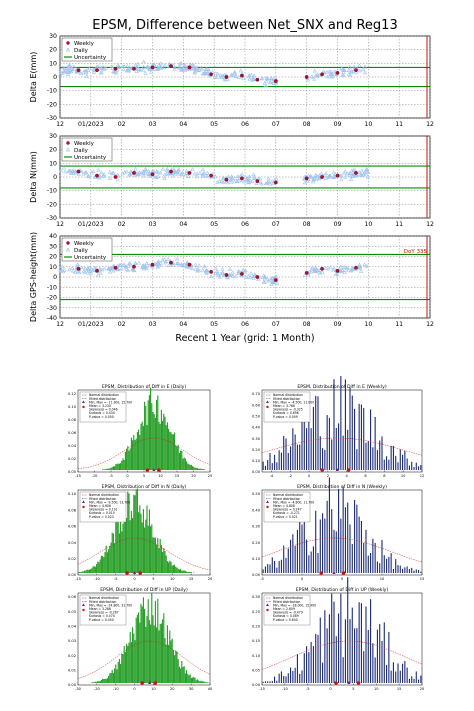 Image resolution: width=474 pixels, height=711 pixels. Describe the element at coordinates (294, 605) in the screenshot. I see `legend-entry: Min, Max = -18.000, 15.900` at that location.